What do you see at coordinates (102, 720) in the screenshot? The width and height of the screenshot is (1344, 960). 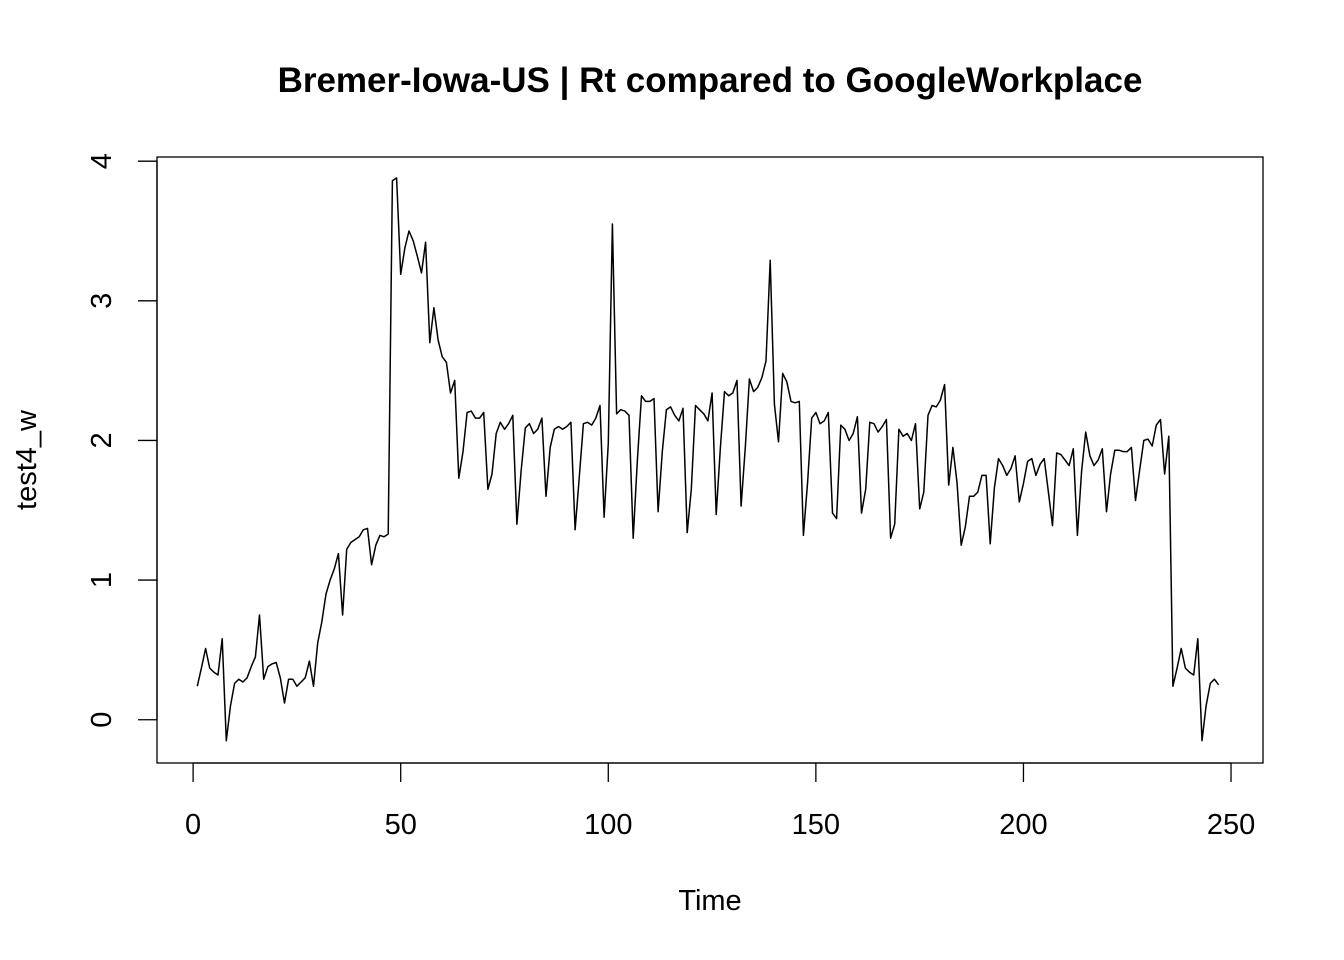 I see `y-tick-label: 0` at bounding box center [102, 720].